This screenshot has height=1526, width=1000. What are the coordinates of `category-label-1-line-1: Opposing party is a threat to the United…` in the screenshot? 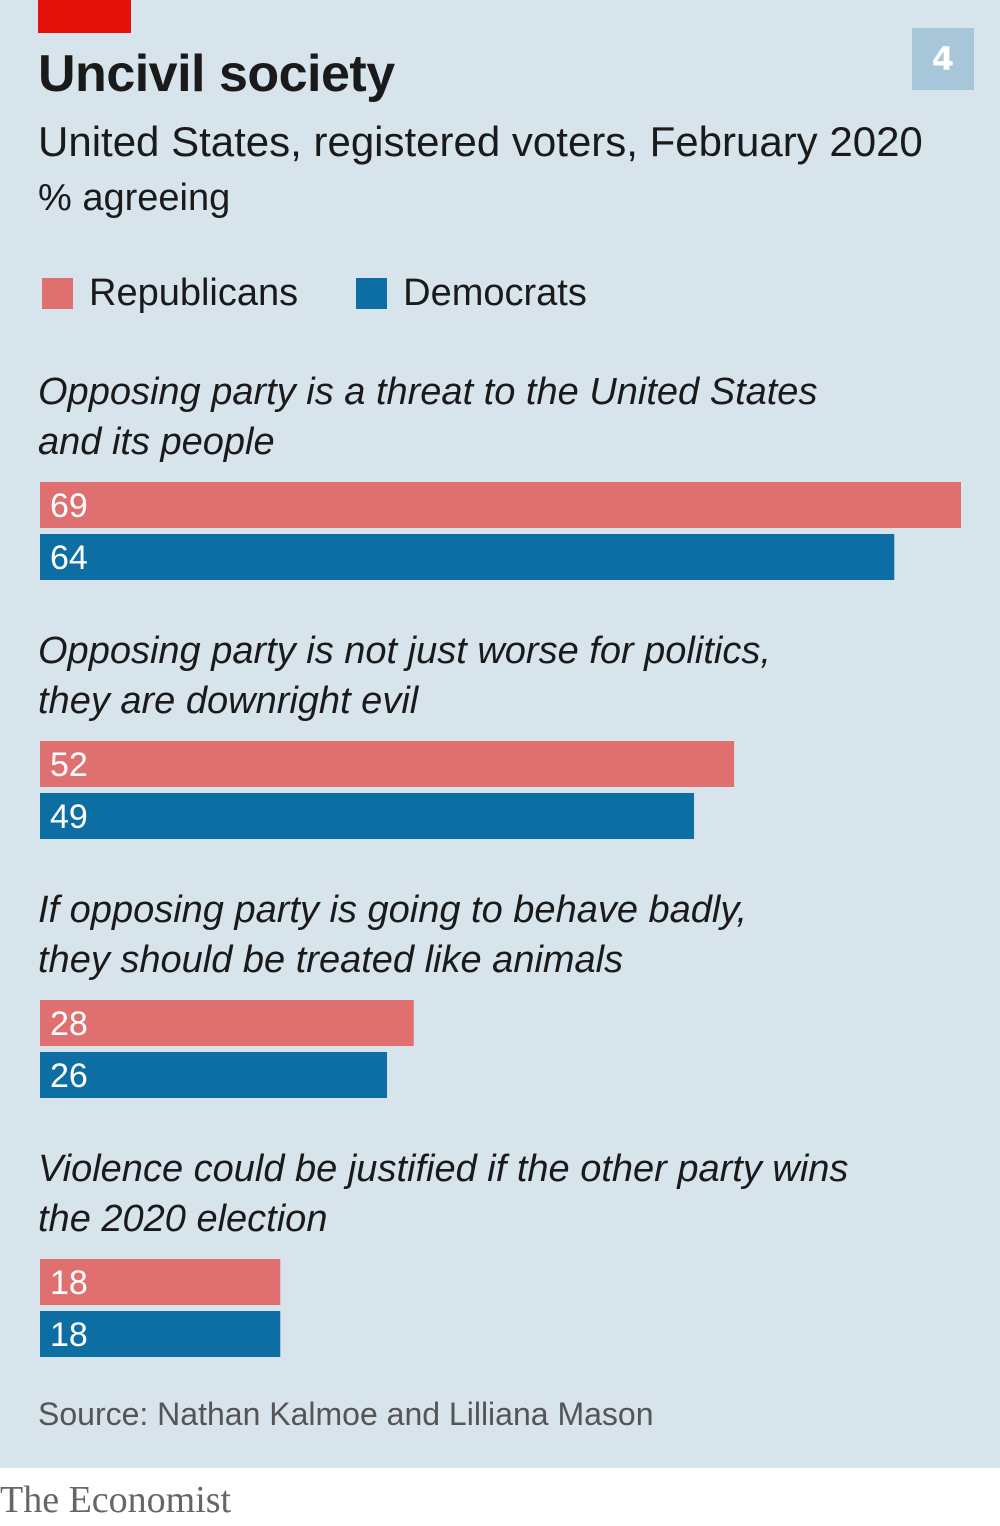 It's located at (427, 392).